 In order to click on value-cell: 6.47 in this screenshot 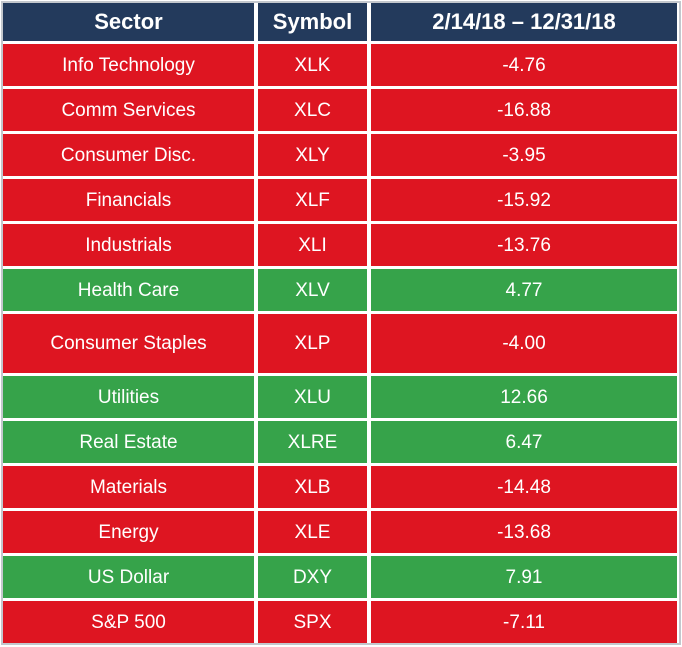, I will do `click(524, 442)`.